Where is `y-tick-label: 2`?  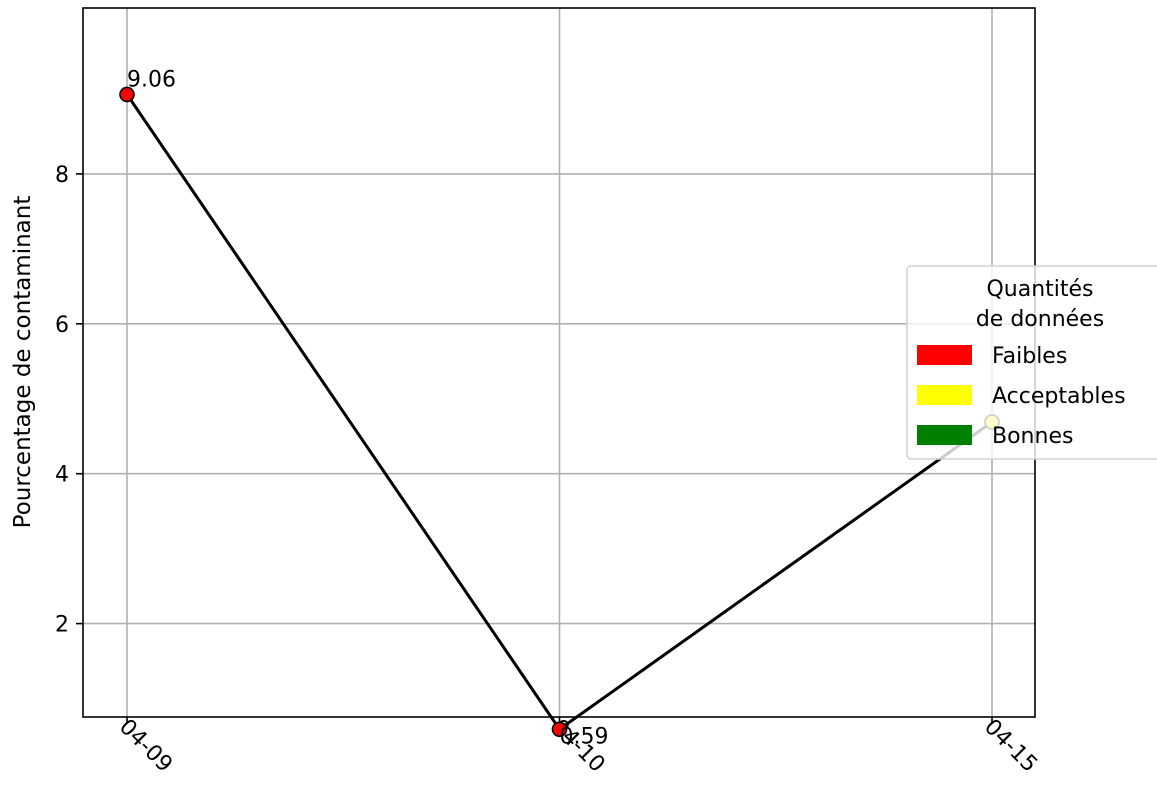
y-tick-label: 2 is located at coordinates (62, 625).